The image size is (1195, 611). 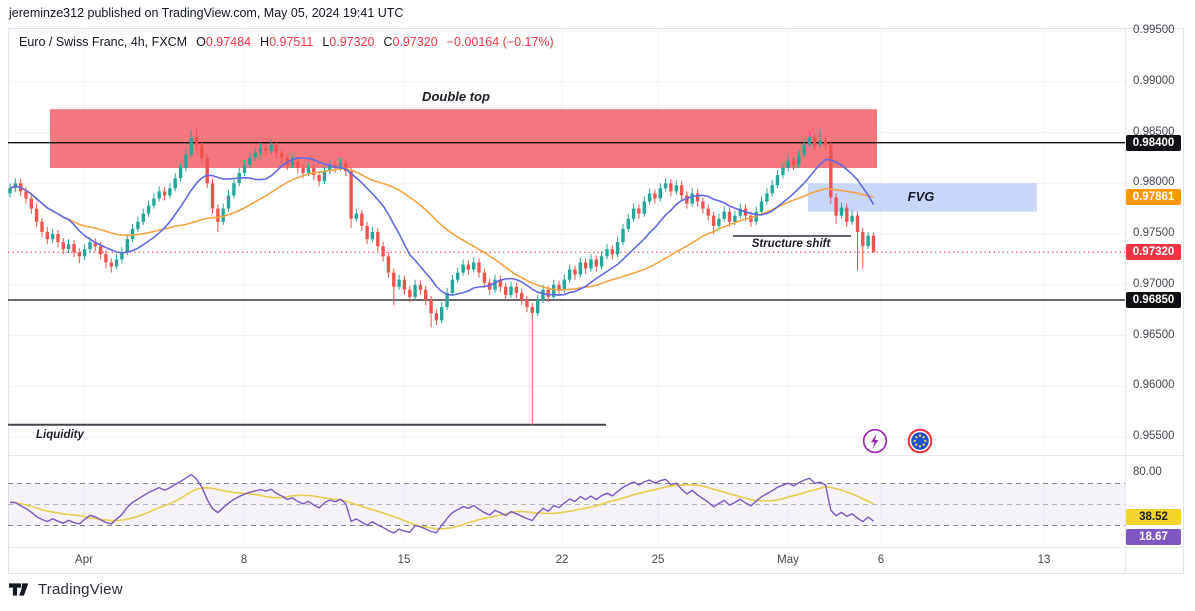 I want to click on price-tick-0.96500: 0.96500, so click(x=1154, y=334).